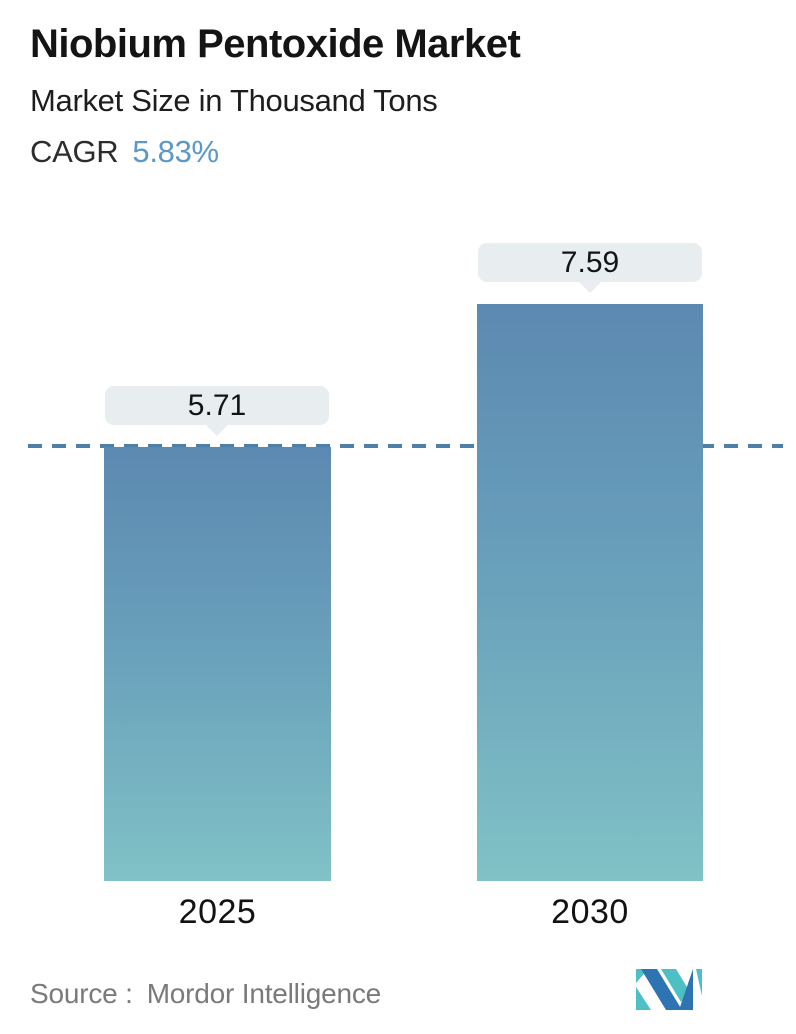 This screenshot has height=1034, width=796. I want to click on logo-teal-right-triangle, so click(699, 982).